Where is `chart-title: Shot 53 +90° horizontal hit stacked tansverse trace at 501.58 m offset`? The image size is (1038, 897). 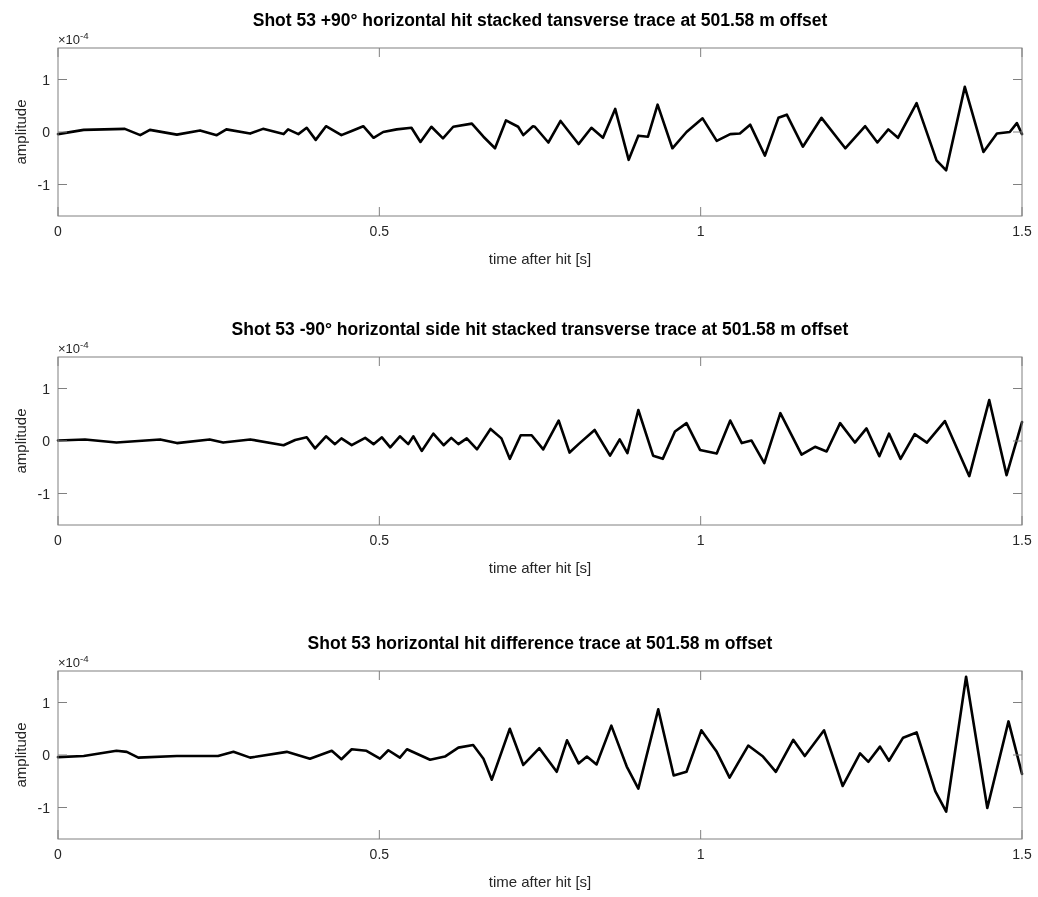 chart-title: Shot 53 +90° horizontal hit stacked tansverse trace at 501.58 m offset is located at coordinates (540, 20).